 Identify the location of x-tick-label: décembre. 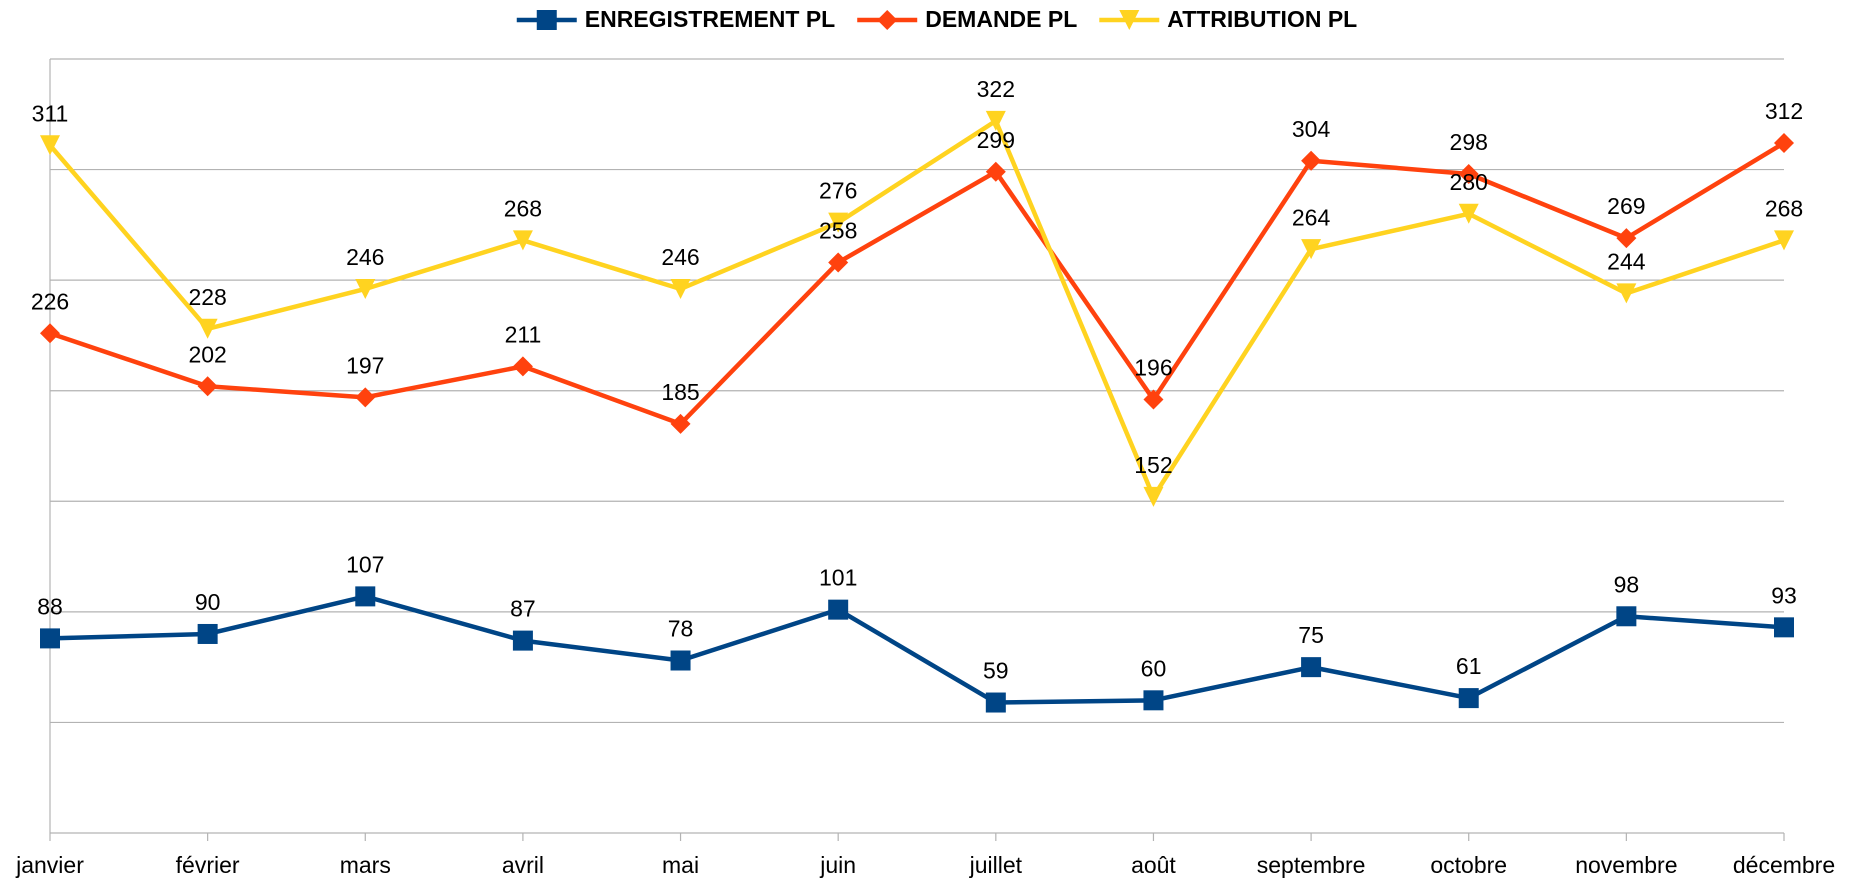
(1784, 865).